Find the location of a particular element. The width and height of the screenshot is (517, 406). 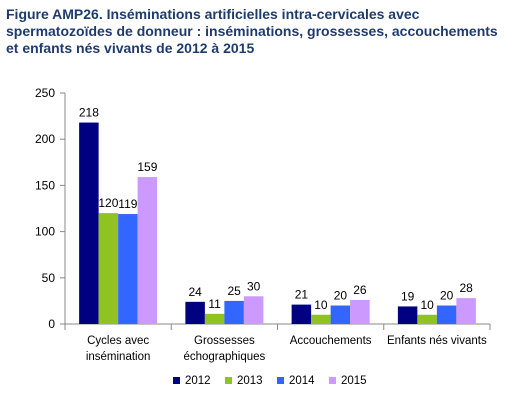

legend-label-2013: 2013 is located at coordinates (250, 381).